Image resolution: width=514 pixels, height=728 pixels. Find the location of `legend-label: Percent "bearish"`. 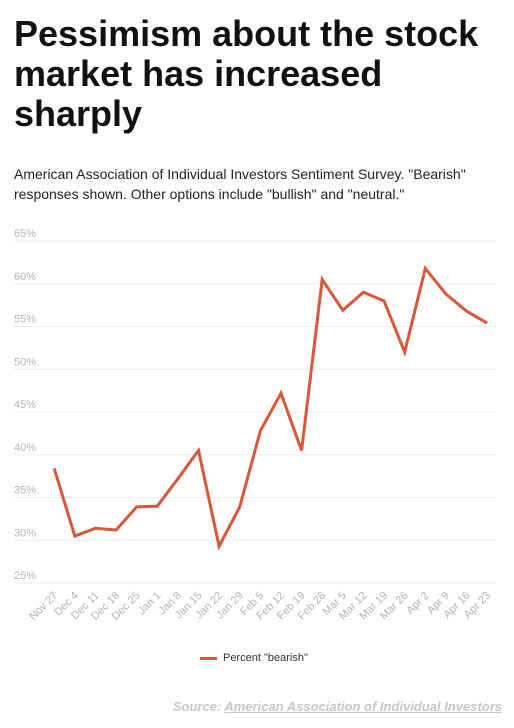

legend-label: Percent "bearish" is located at coordinates (265, 658).